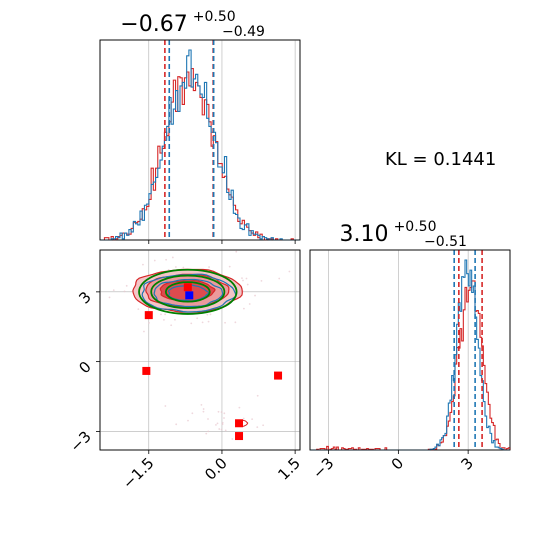 This screenshot has height=550, width=550. I want to click on param2-median: 3.10, so click(364, 234).